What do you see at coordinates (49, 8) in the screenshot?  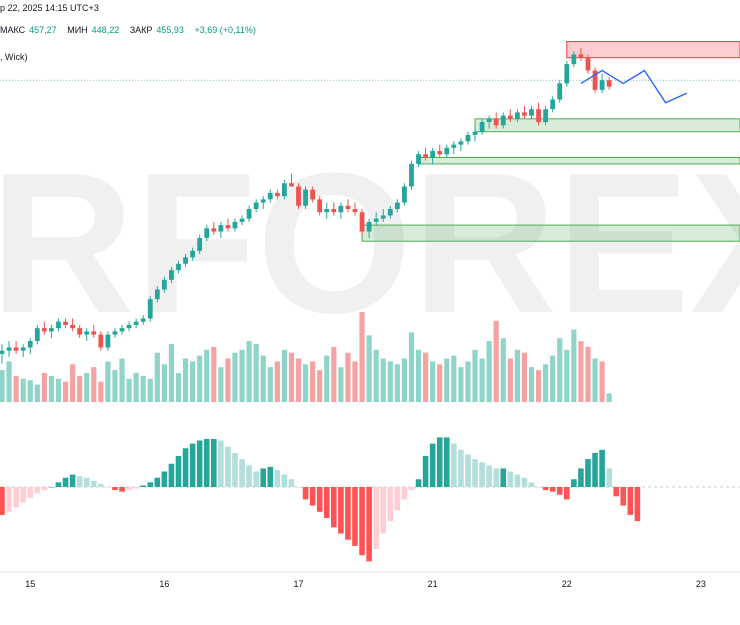 I see `header-date-text: р 22, 2025 14:15 UTC+3` at bounding box center [49, 8].